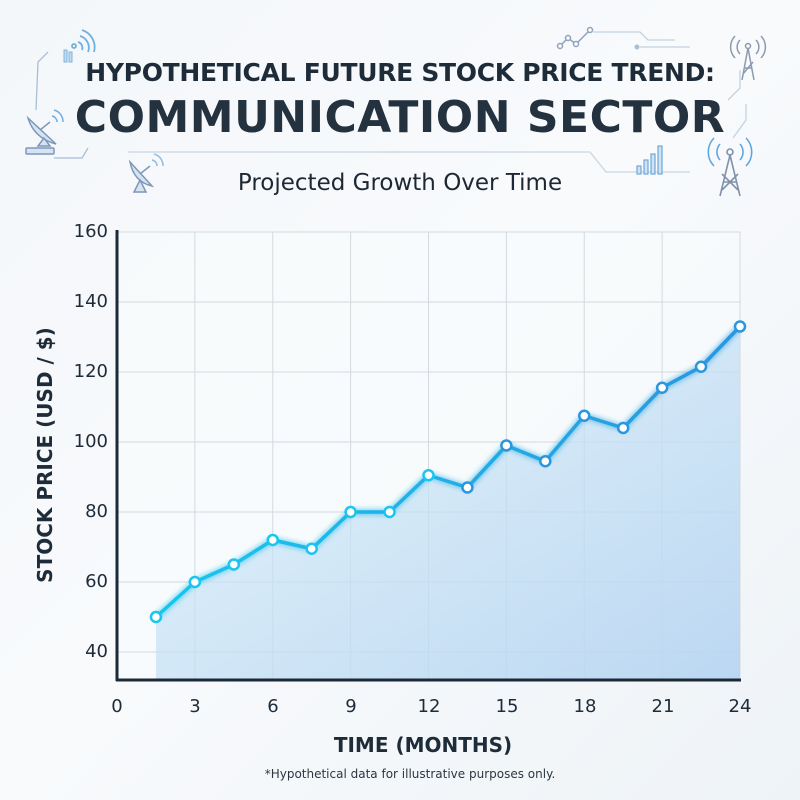 The width and height of the screenshot is (800, 800). What do you see at coordinates (195, 706) in the screenshot?
I see `x-tick-3: 3` at bounding box center [195, 706].